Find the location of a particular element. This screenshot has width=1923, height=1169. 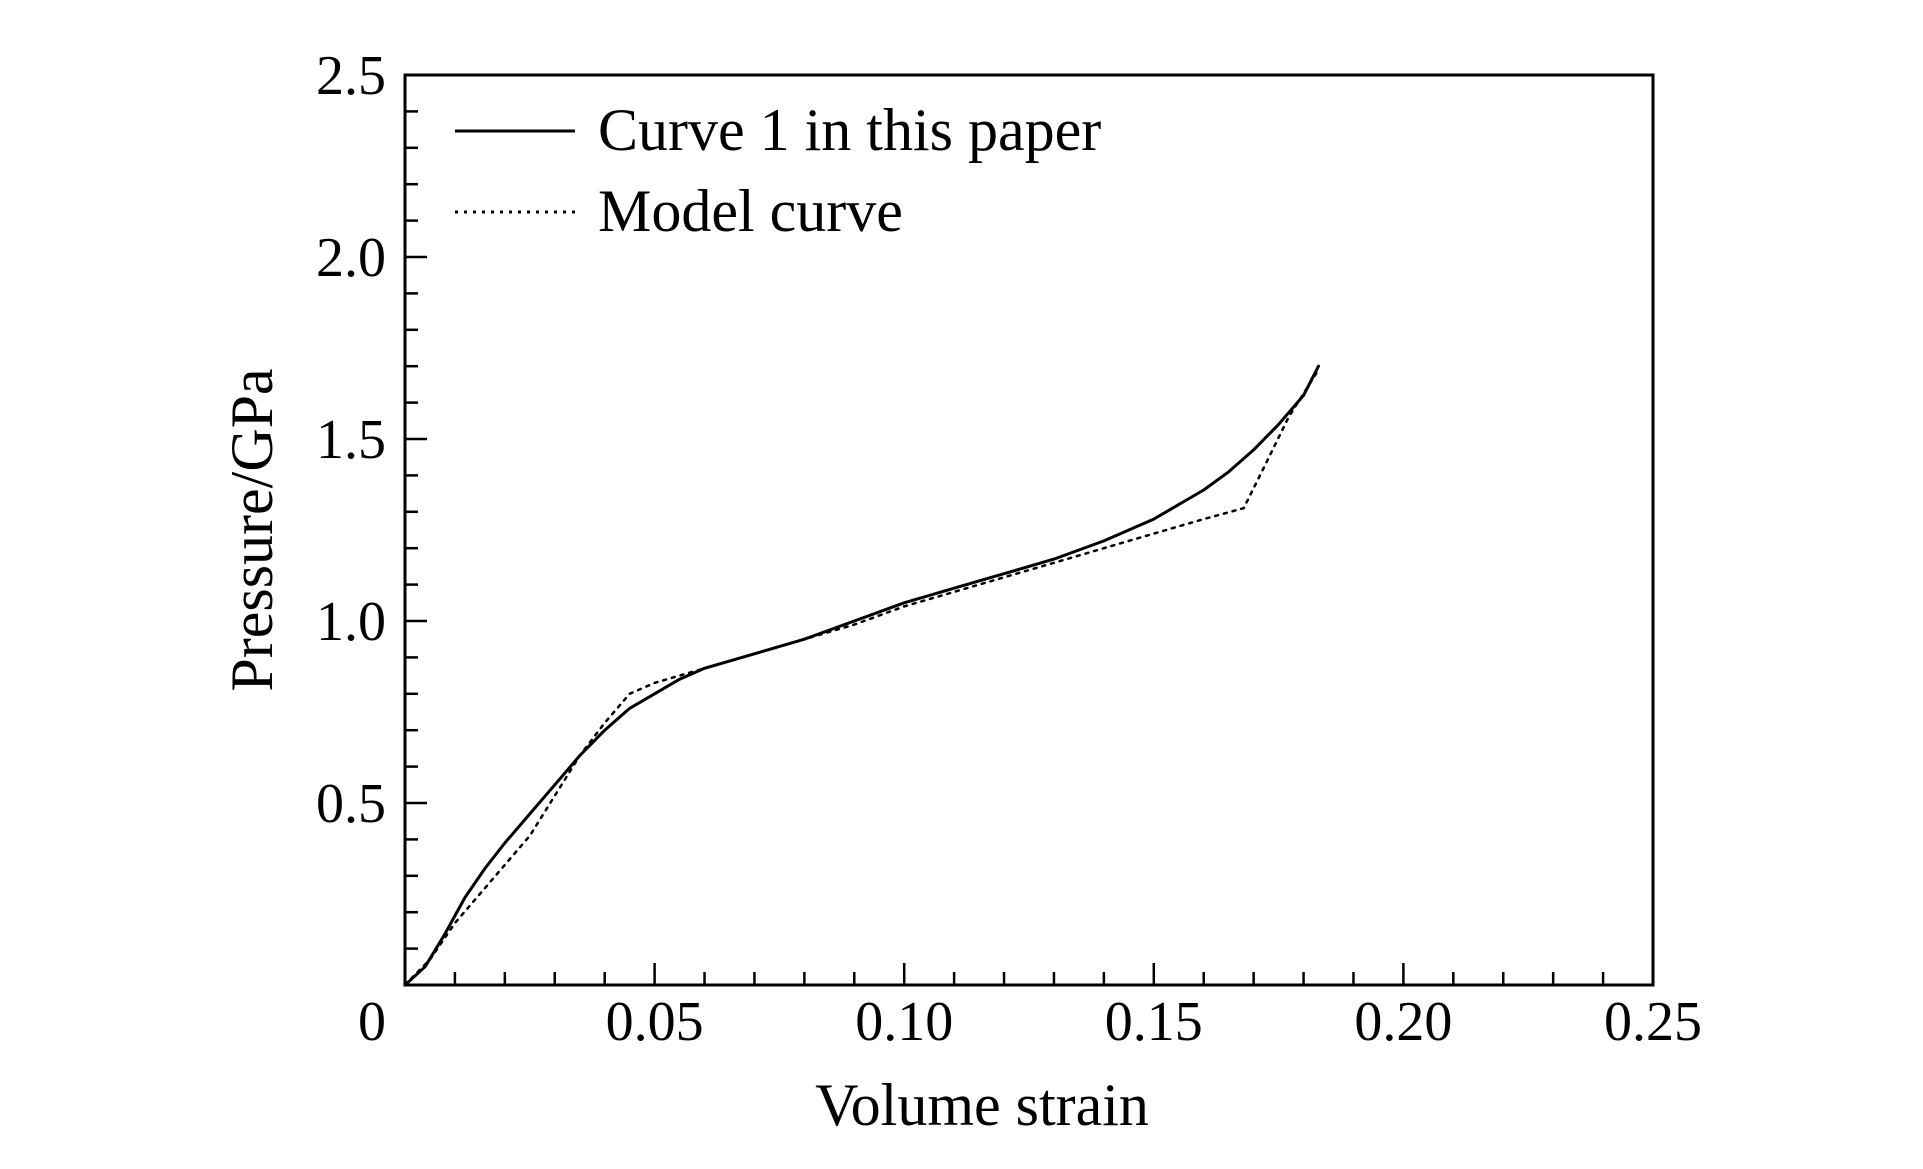

y-tick-label: 2.0 is located at coordinates (351, 258).